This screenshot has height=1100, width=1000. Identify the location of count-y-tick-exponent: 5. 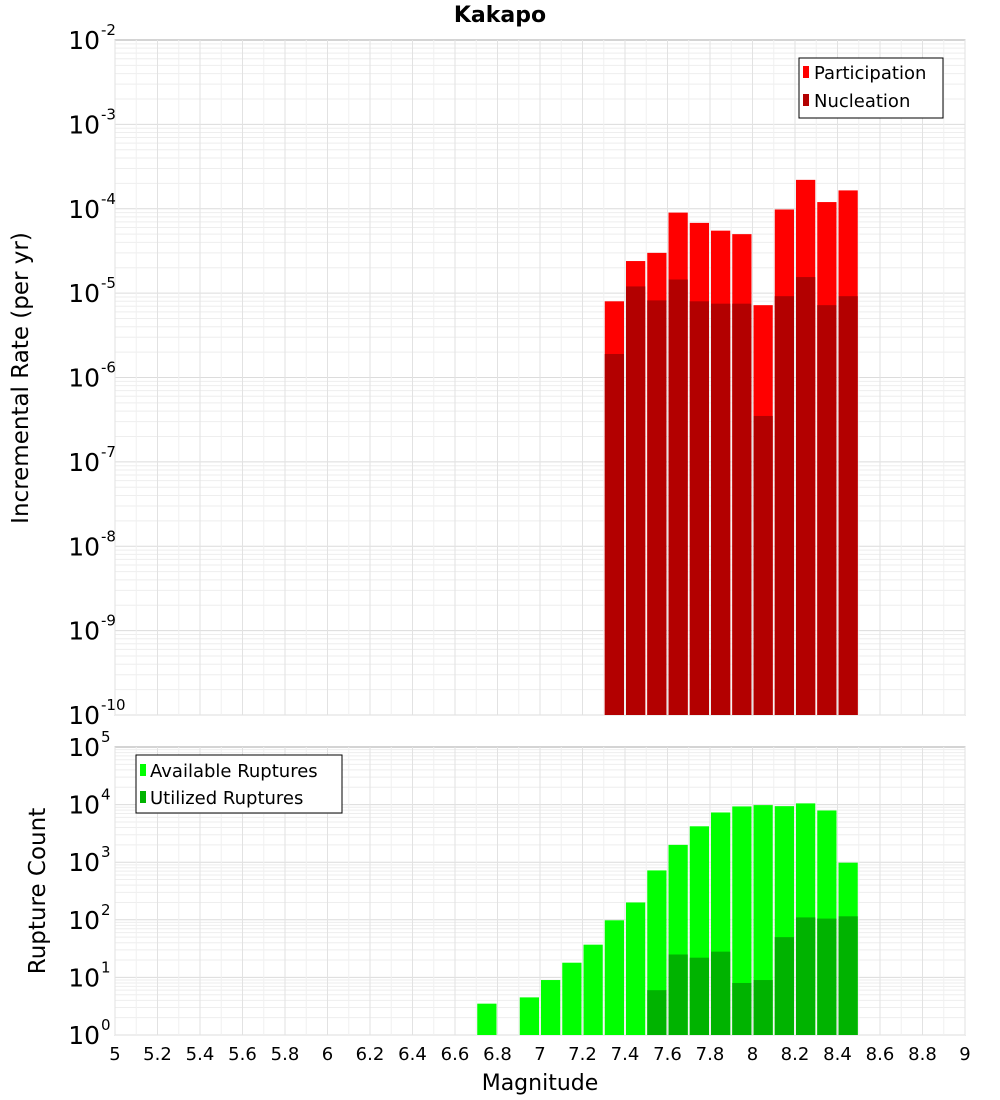
(106, 737).